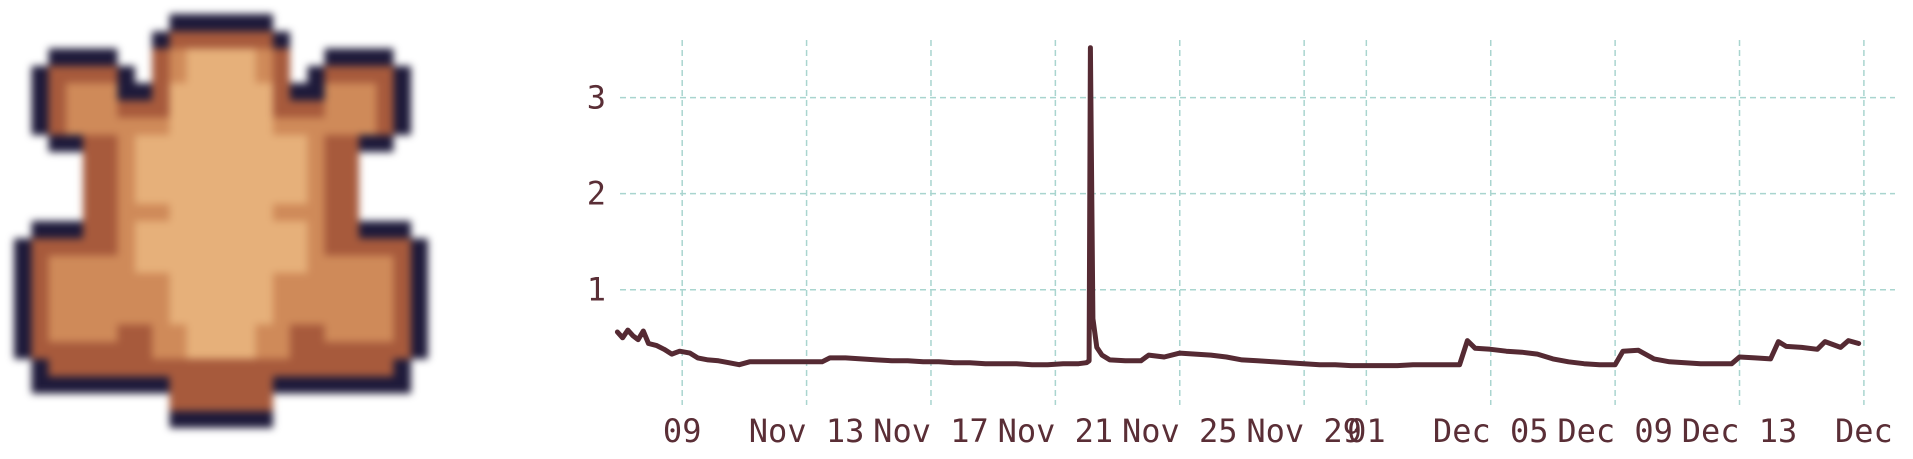  What do you see at coordinates (1366, 431) in the screenshot?
I see `x-tick-label: 01` at bounding box center [1366, 431].